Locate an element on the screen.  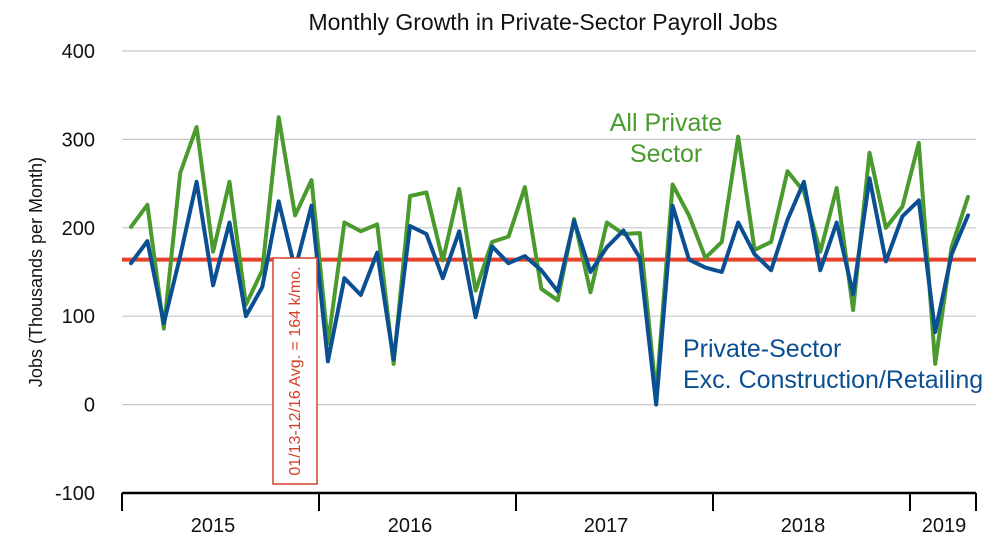
y-tick-labels: 400 300 200 100 0 -100 is located at coordinates (75, 273).